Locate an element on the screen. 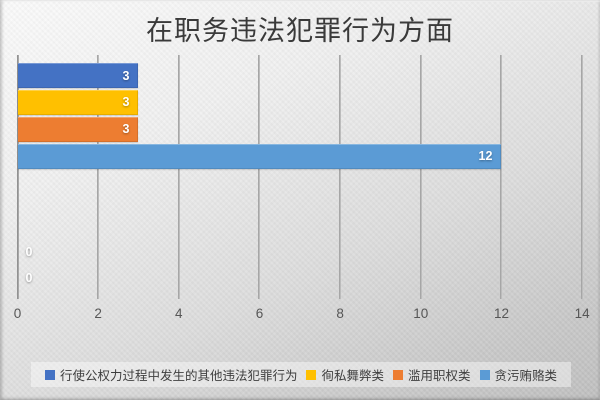 This screenshot has height=400, width=600. x-tick-label: 12 is located at coordinates (501, 313).